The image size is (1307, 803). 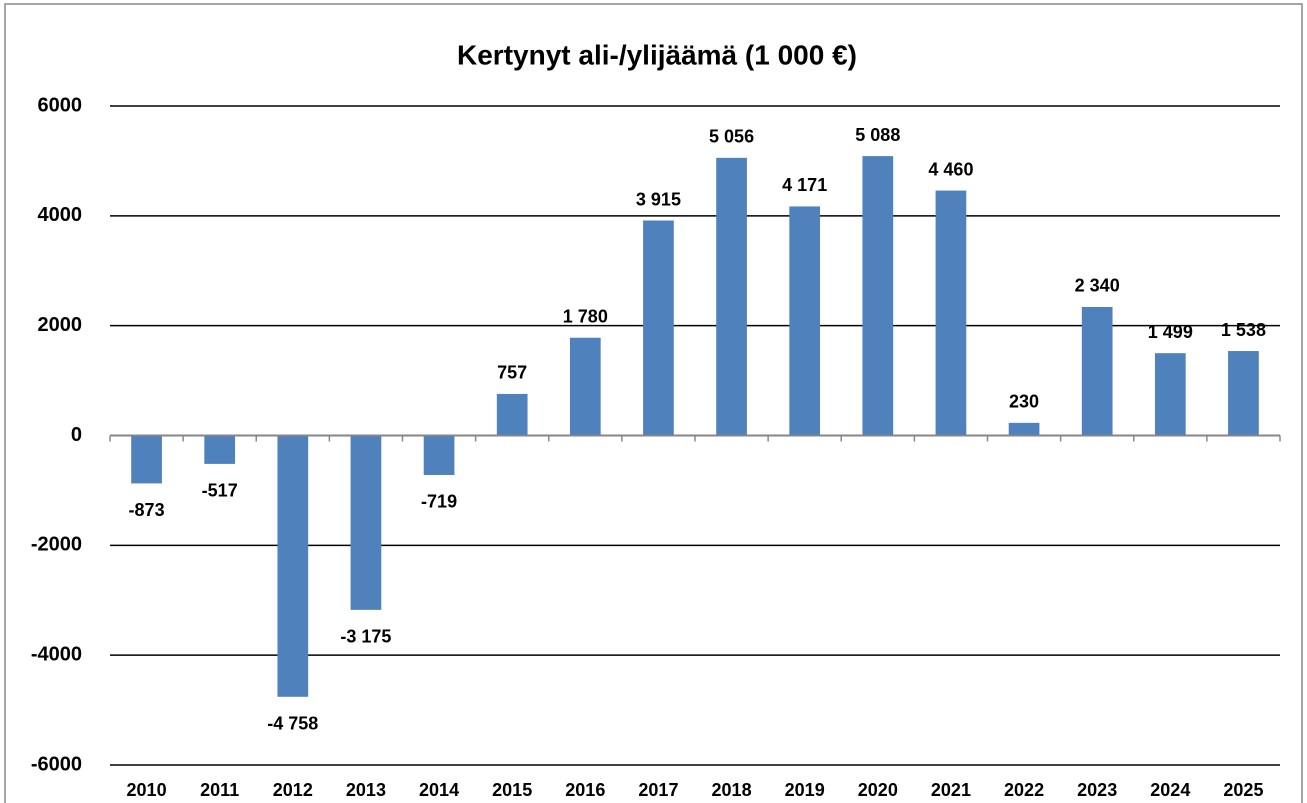 What do you see at coordinates (56, 764) in the screenshot?
I see `y-tick-label: -6000` at bounding box center [56, 764].